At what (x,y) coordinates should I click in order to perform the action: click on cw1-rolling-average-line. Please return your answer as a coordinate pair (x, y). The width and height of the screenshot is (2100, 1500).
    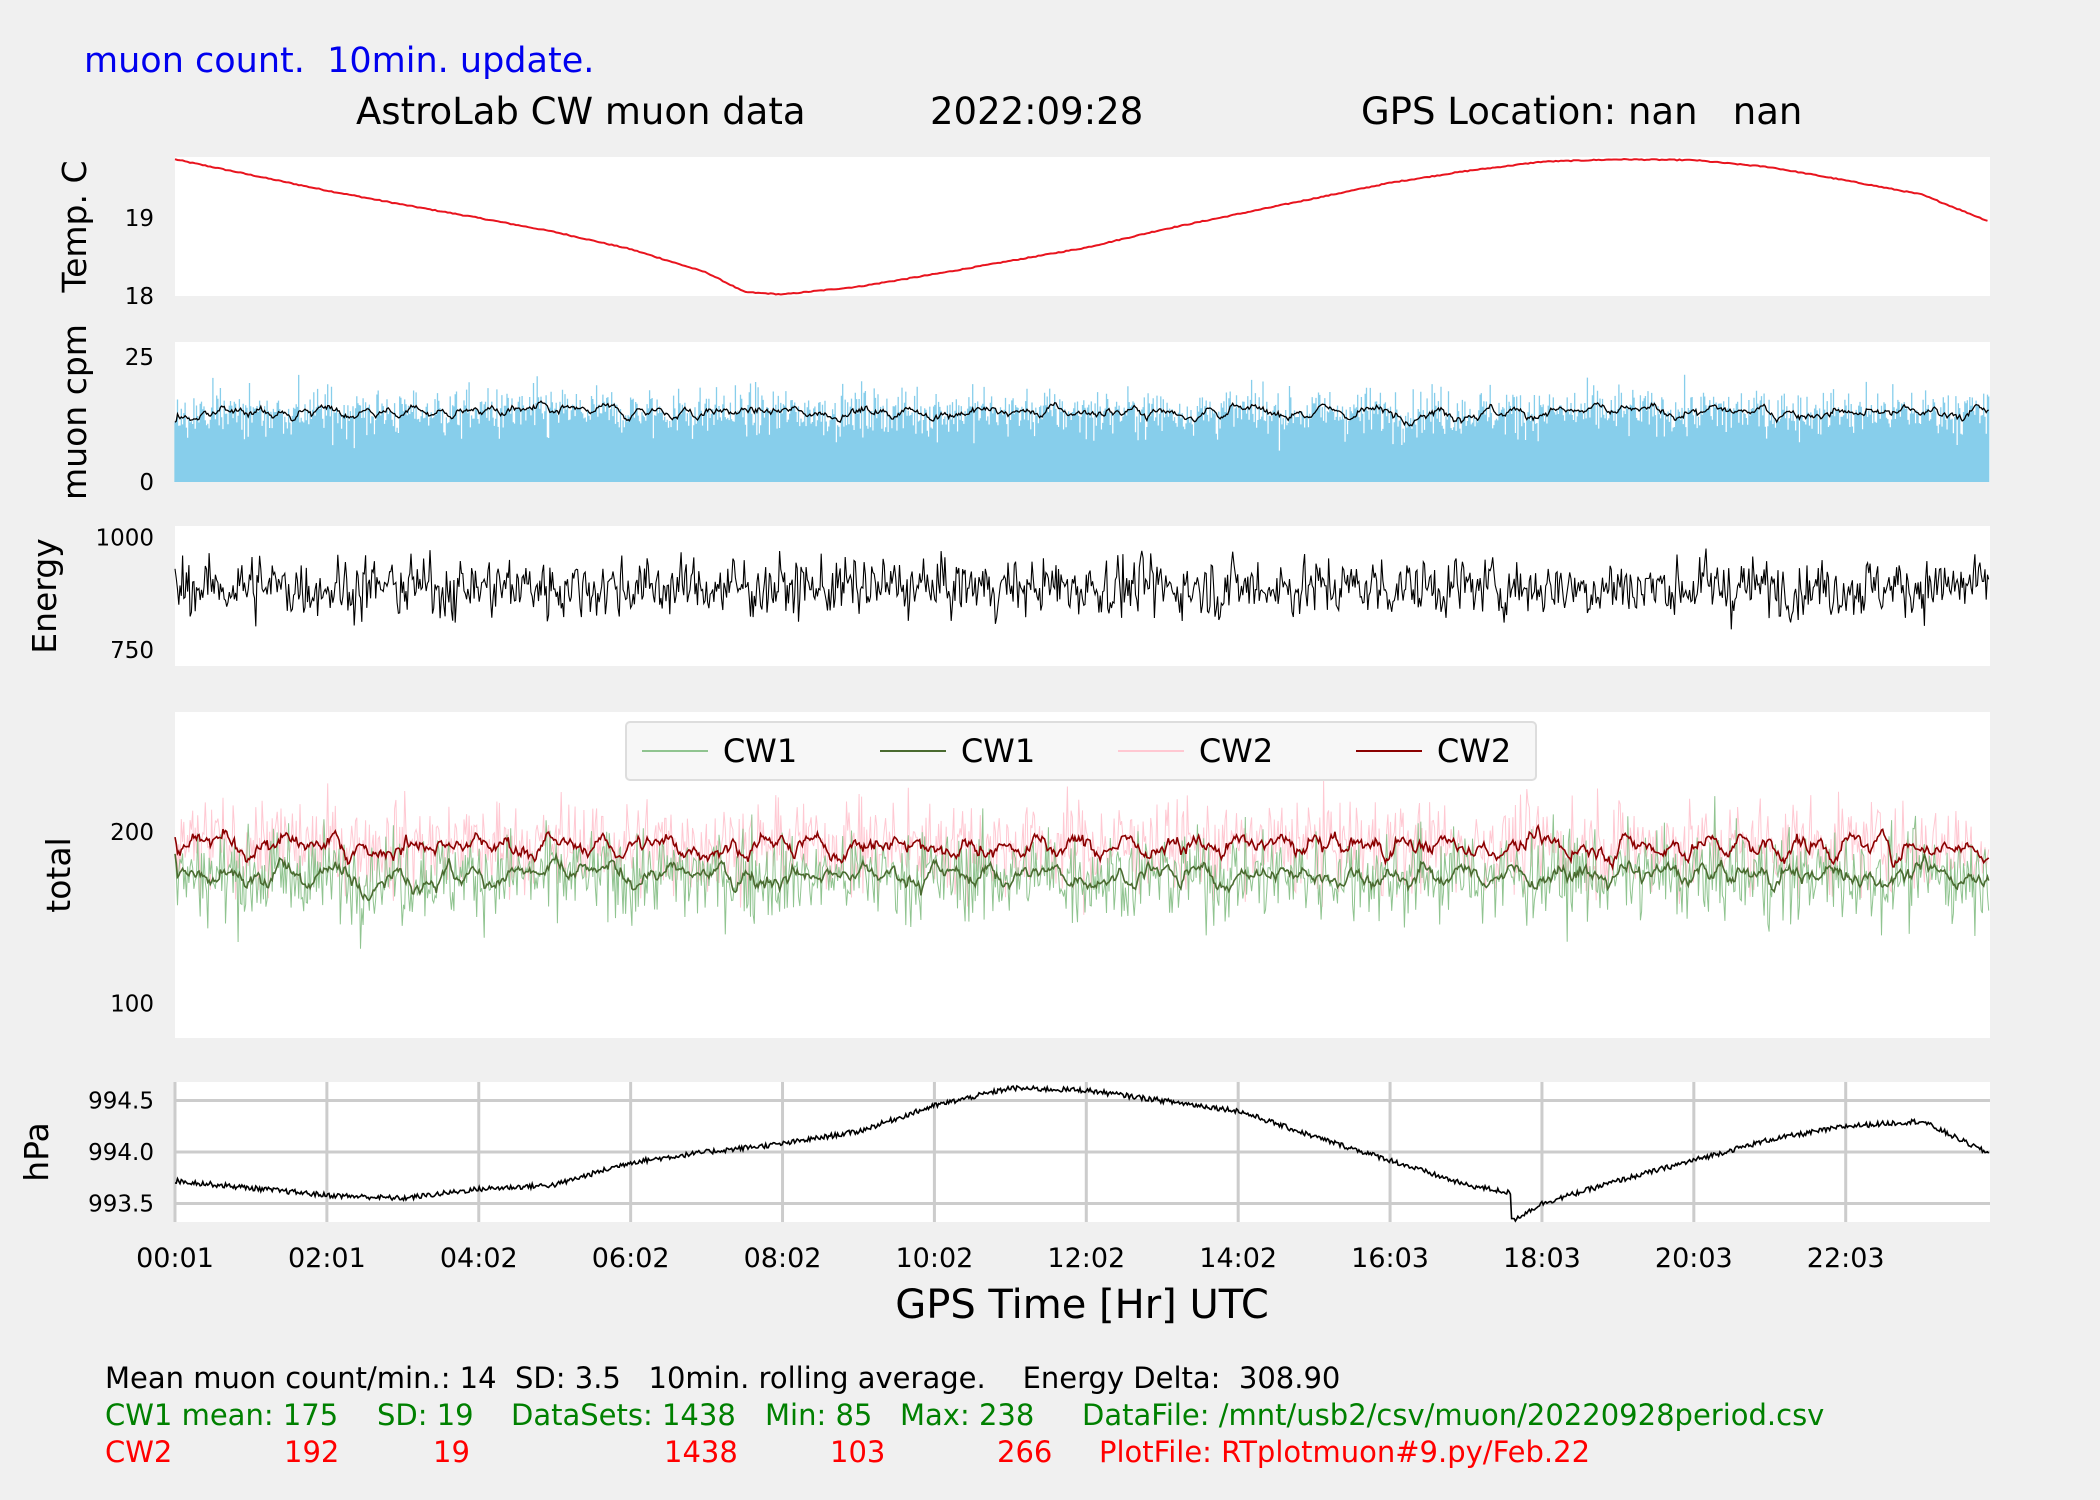
    Looking at the image, I should click on (1082, 877).